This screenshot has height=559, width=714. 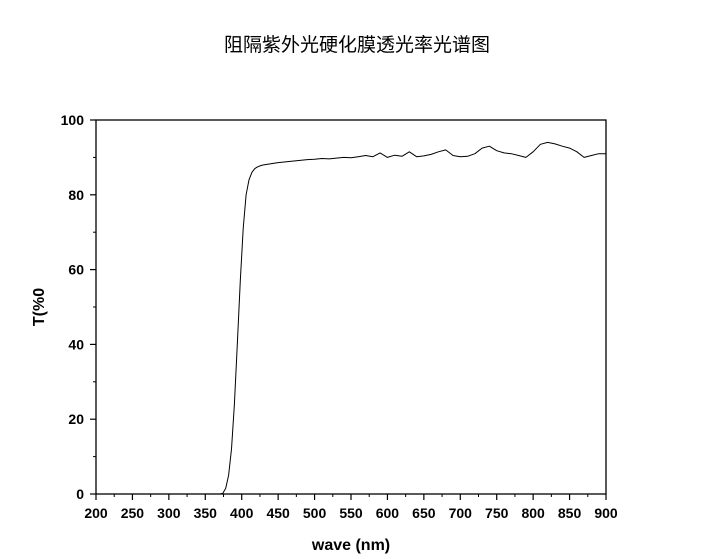 I want to click on y-axis-label: T(%0, so click(x=39, y=307).